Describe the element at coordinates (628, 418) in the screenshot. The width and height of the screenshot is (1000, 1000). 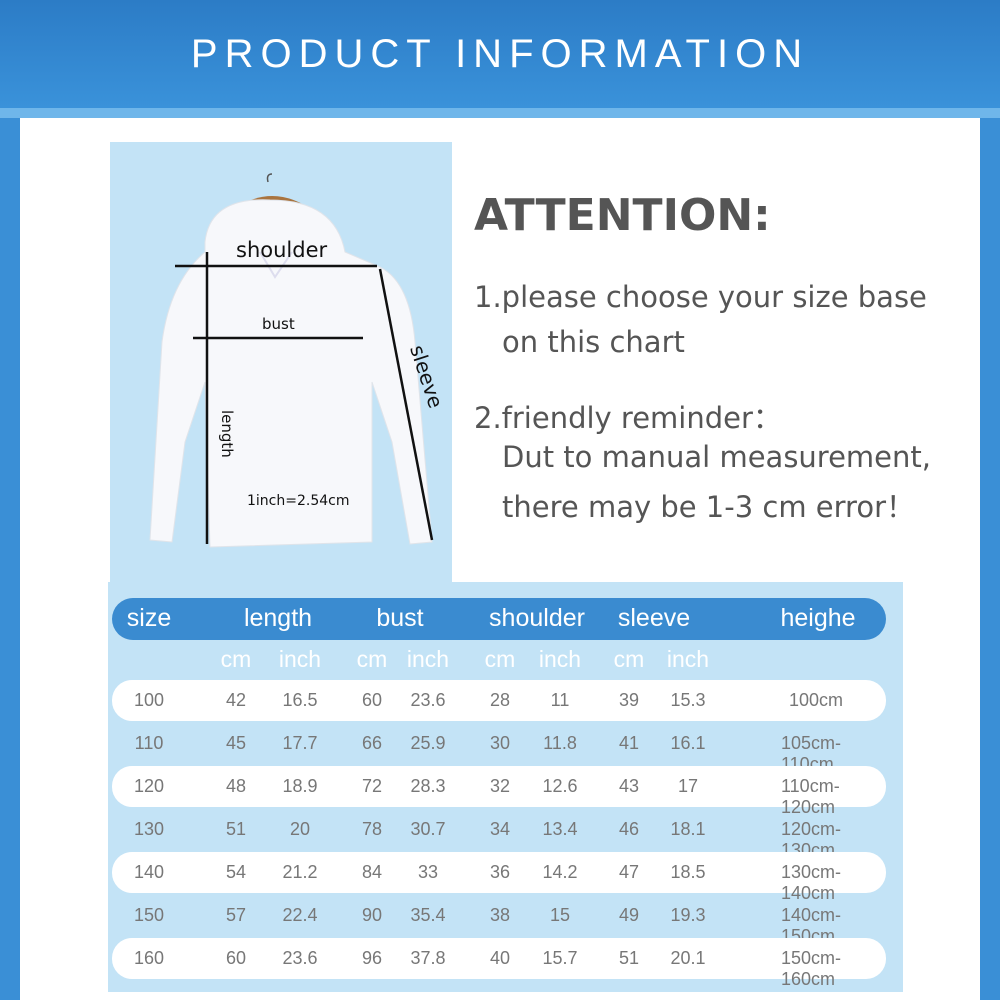
I see `note-2-line-1: 2.friendly reminder：` at that location.